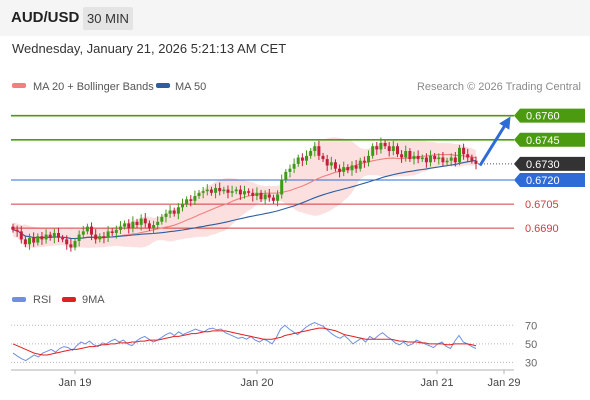 The height and width of the screenshot is (400, 590). I want to click on research-credit: Research © 2026 Trading Central, so click(499, 87).